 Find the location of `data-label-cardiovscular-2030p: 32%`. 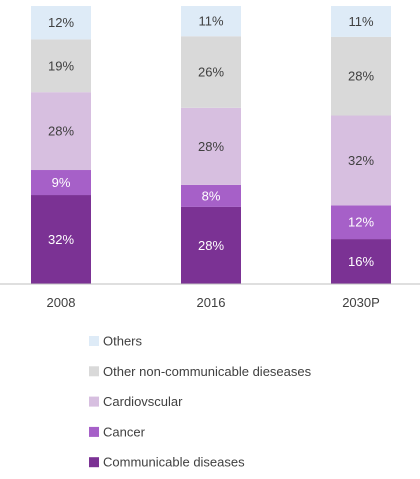

data-label-cardiovscular-2030p: 32% is located at coordinates (361, 160).